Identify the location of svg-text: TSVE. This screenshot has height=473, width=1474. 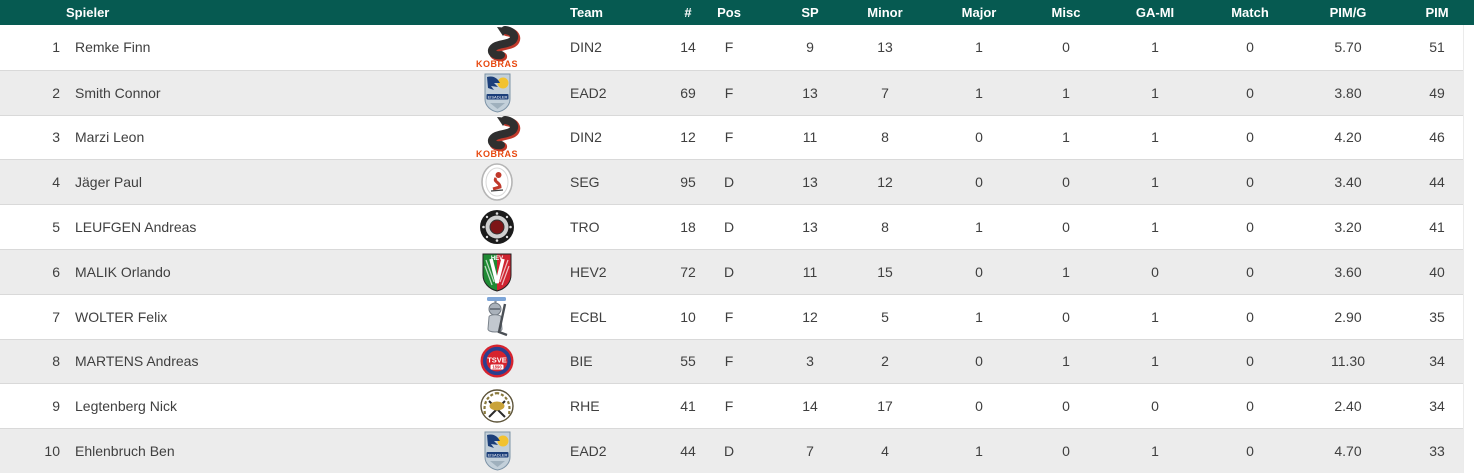
(497, 360).